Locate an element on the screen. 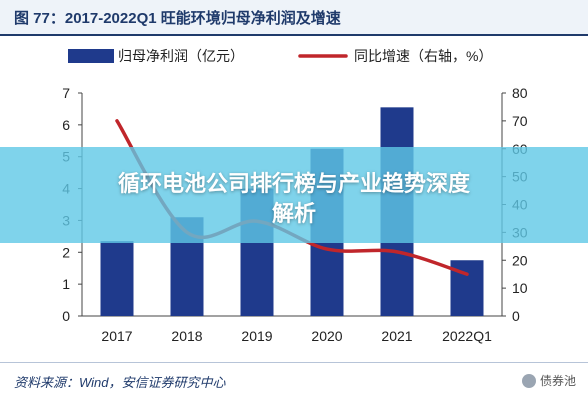 This screenshot has width=588, height=401. y-left-tick-label: 7 is located at coordinates (66, 93).